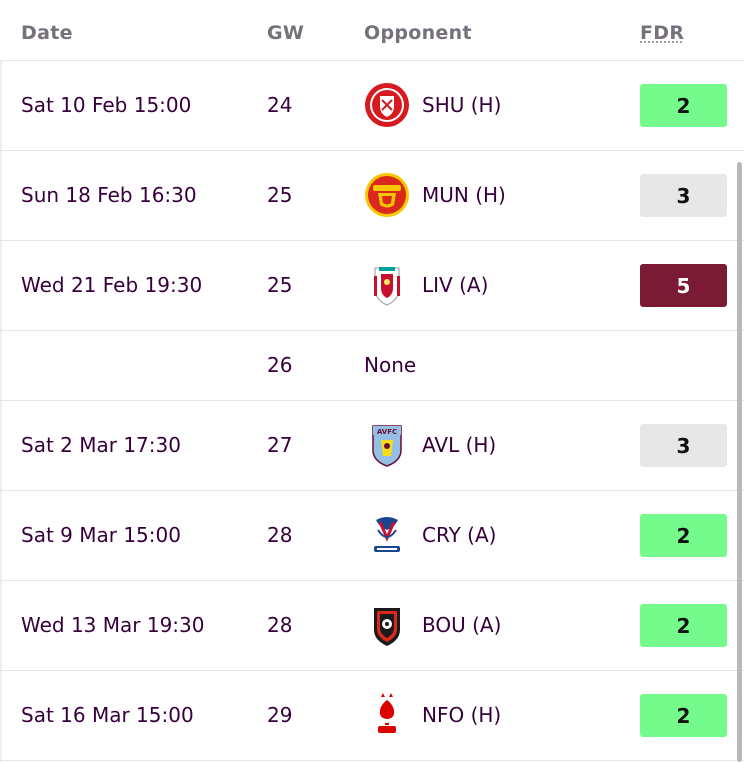  What do you see at coordinates (113, 625) in the screenshot?
I see `fixture-date: Wed 13 Mar 19:30` at bounding box center [113, 625].